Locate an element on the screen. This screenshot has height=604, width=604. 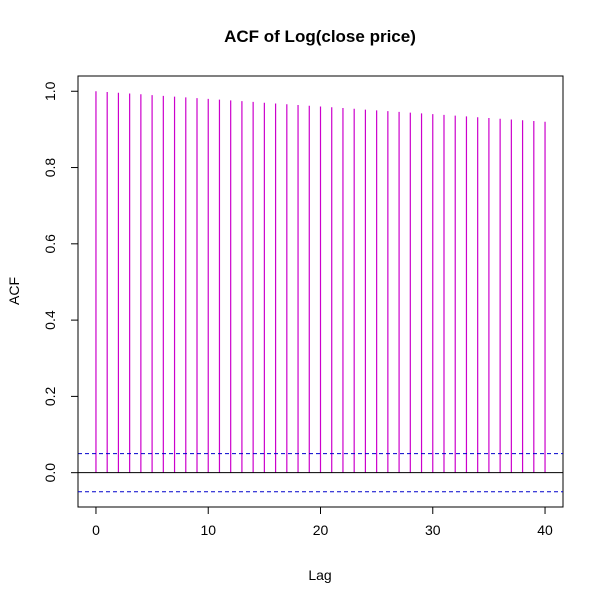
y-tick-label: 0.4 is located at coordinates (50, 320).